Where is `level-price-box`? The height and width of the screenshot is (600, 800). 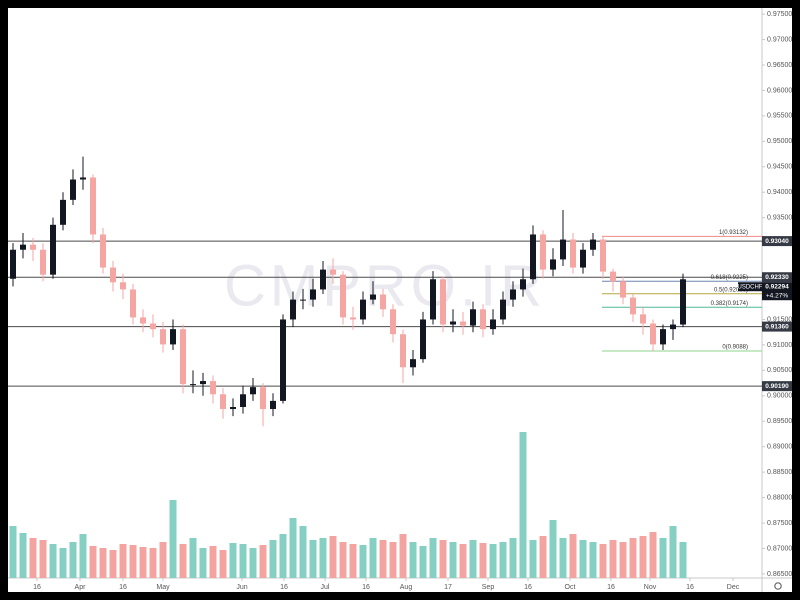 level-price-box is located at coordinates (777, 326).